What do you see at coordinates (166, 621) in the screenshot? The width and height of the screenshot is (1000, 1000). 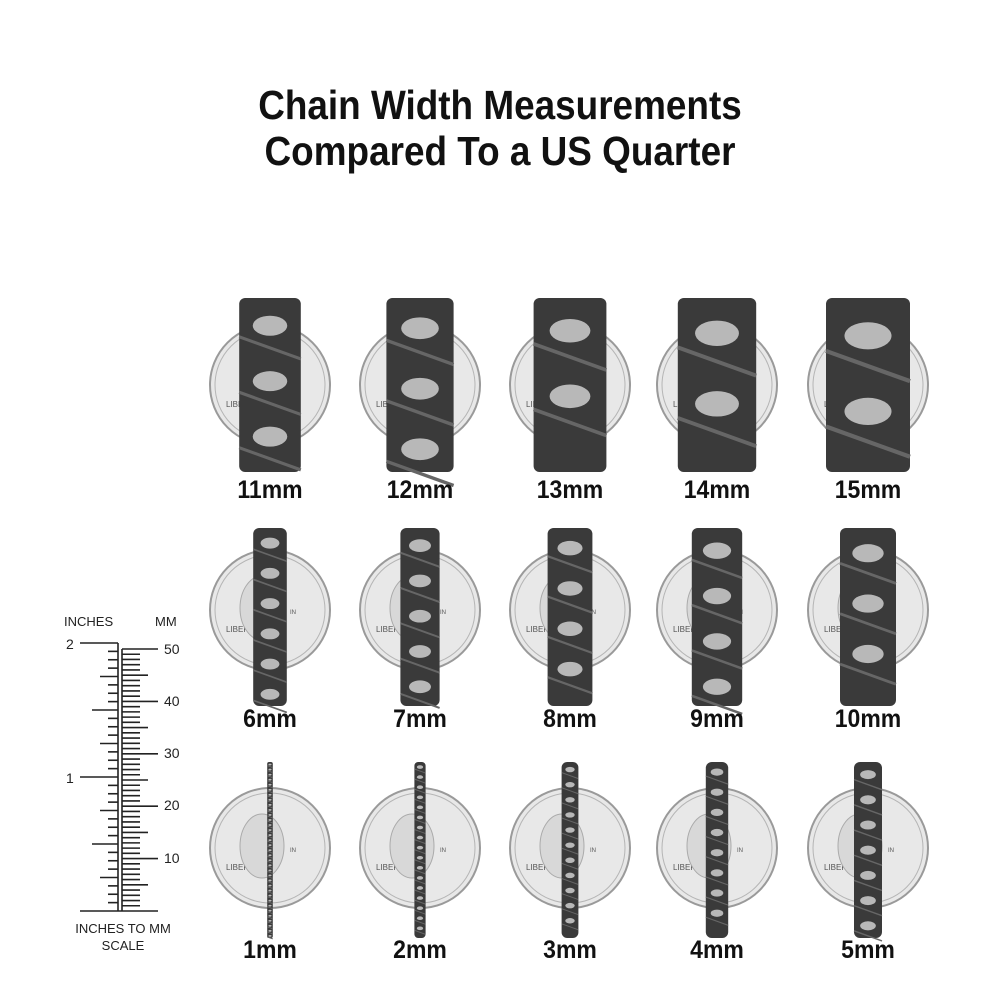 I see `mm-label: MM` at bounding box center [166, 621].